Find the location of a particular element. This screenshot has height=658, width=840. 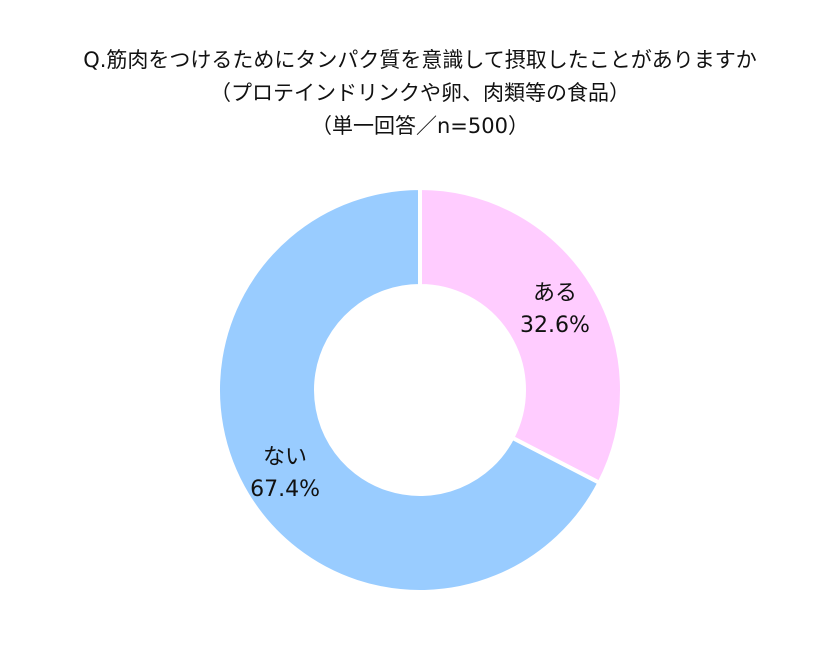

title-line-sample: （単一回答／n=500） is located at coordinates (420, 126).